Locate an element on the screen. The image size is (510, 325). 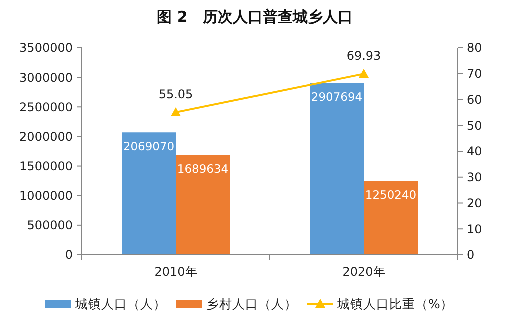
y2-tick-label: 10 is located at coordinates (474, 229).